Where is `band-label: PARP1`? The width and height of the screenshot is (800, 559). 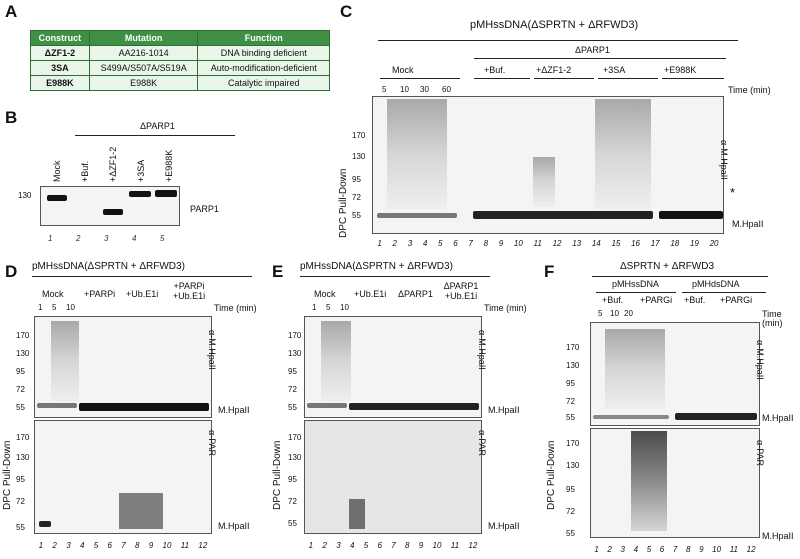 band-label: PARP1 is located at coordinates (204, 209).